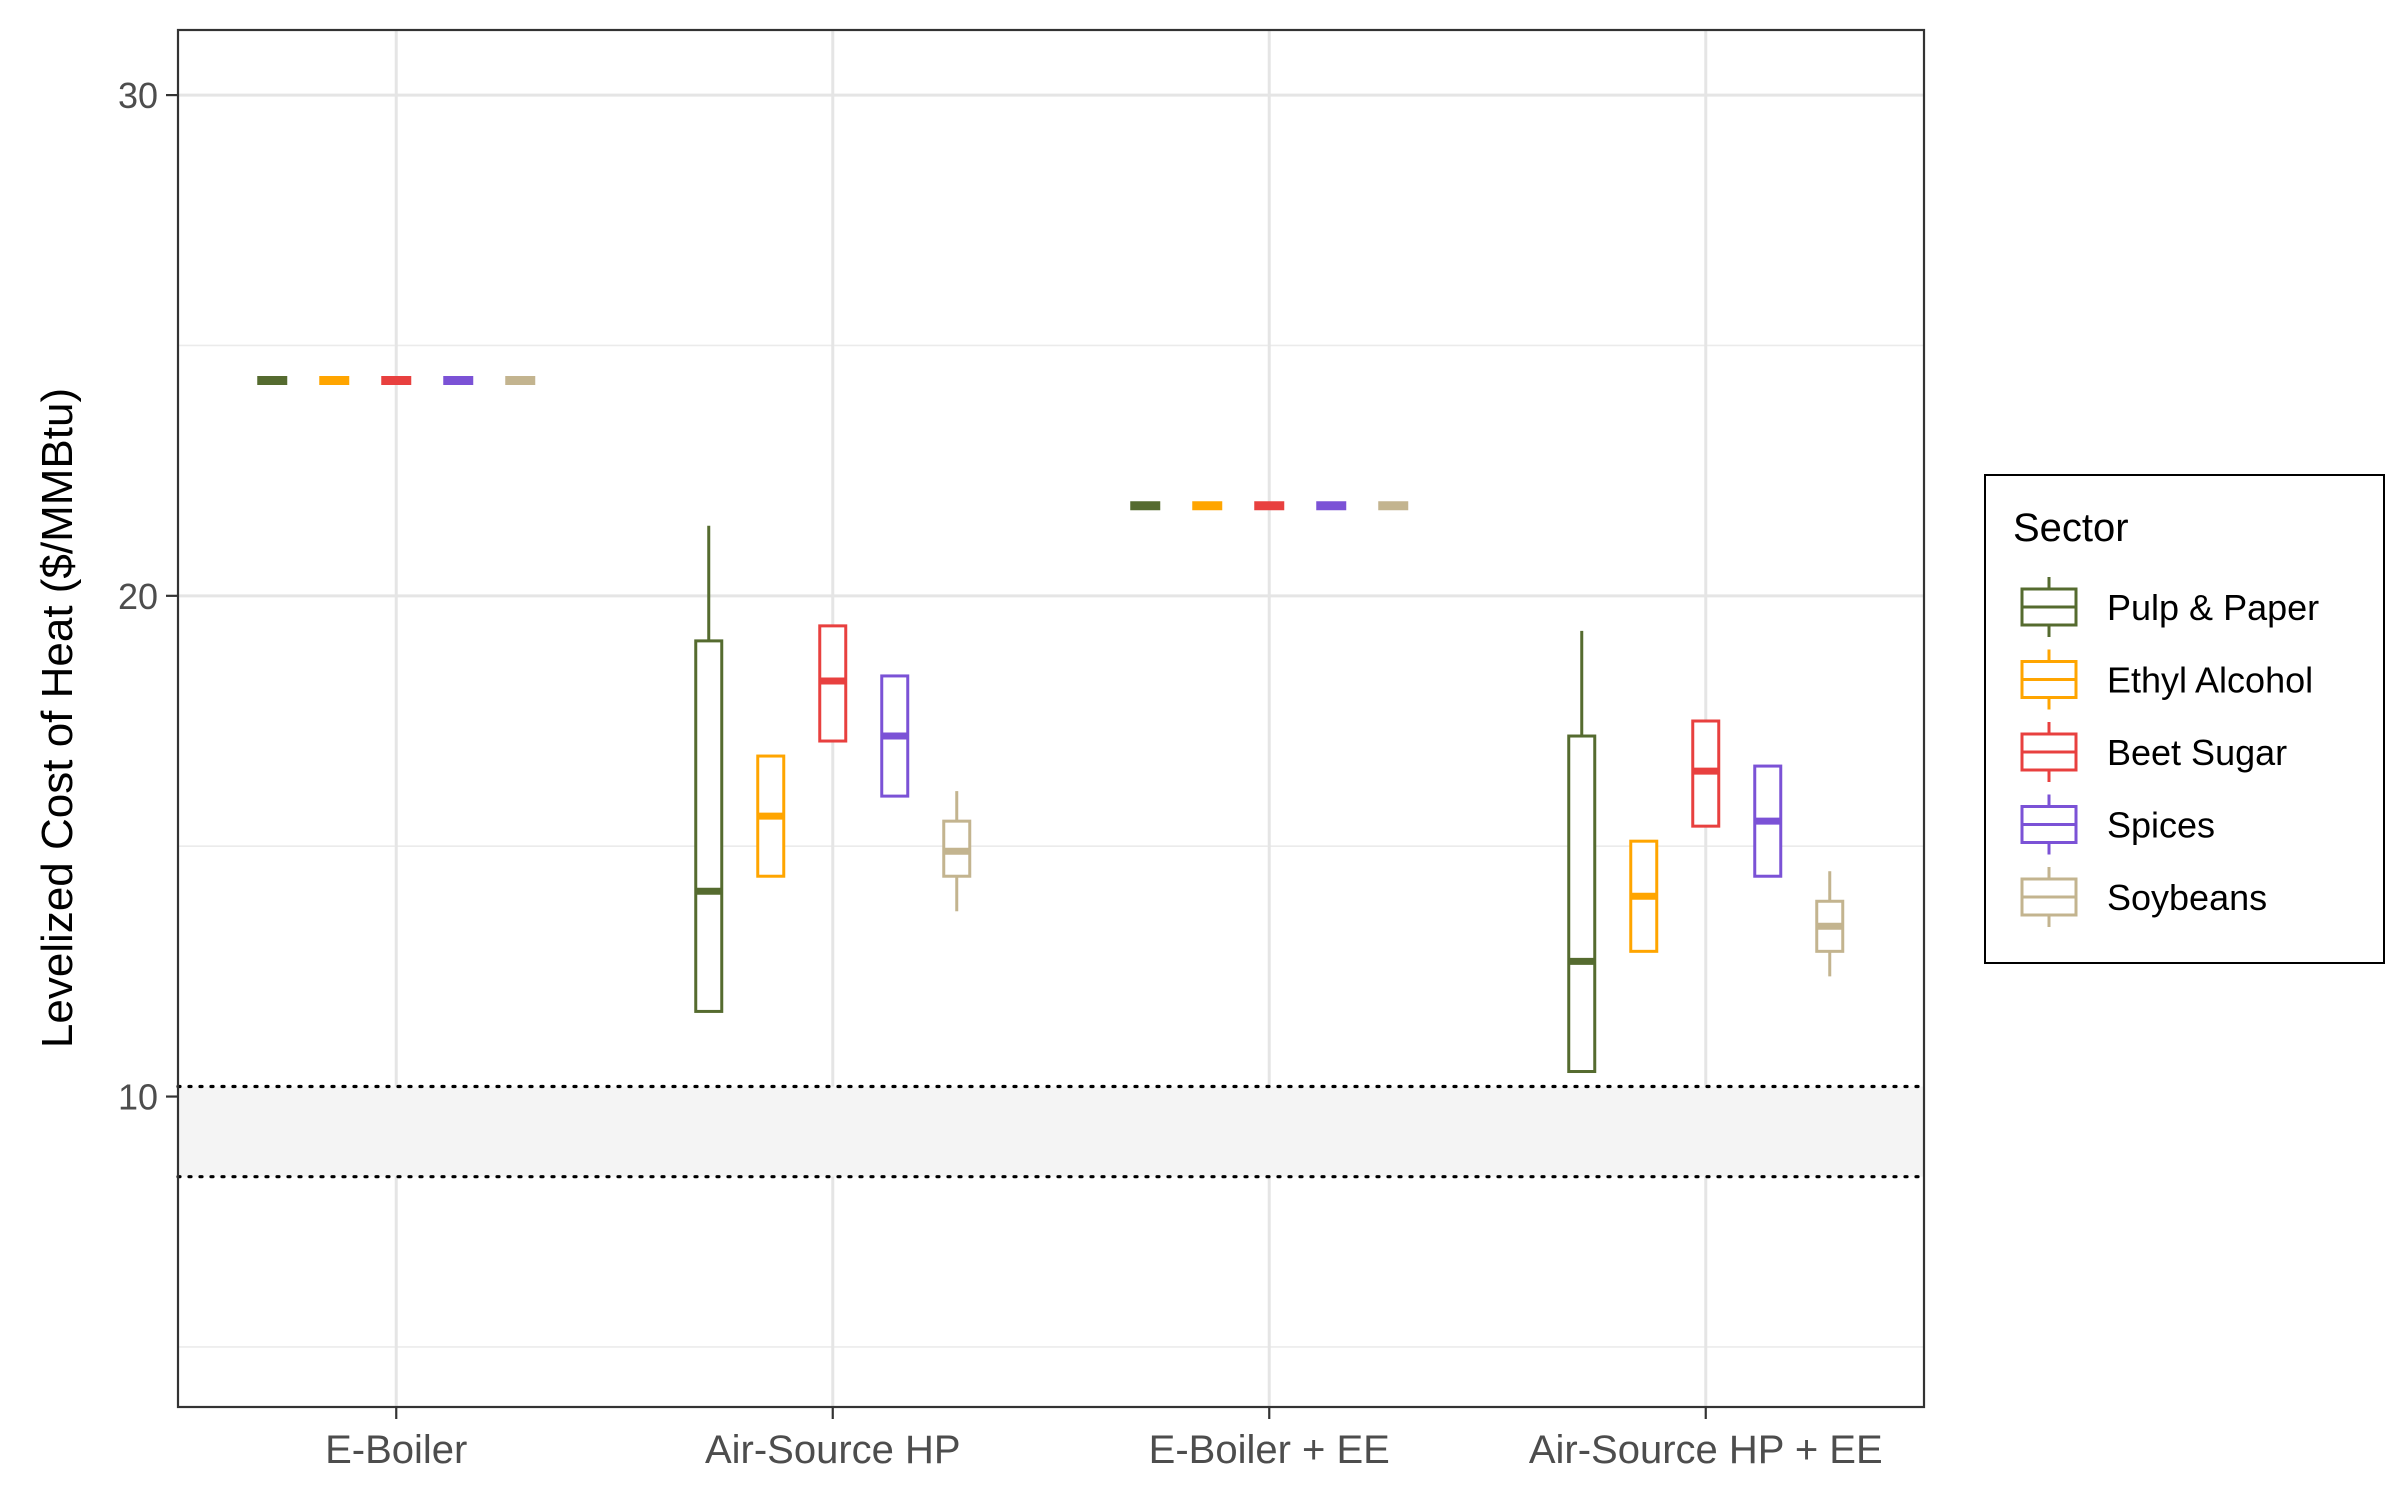 The width and height of the screenshot is (2400, 1500). What do you see at coordinates (57, 718) in the screenshot?
I see `y-axis-title: Levelized Cost of Heat ($/MMBtu)` at bounding box center [57, 718].